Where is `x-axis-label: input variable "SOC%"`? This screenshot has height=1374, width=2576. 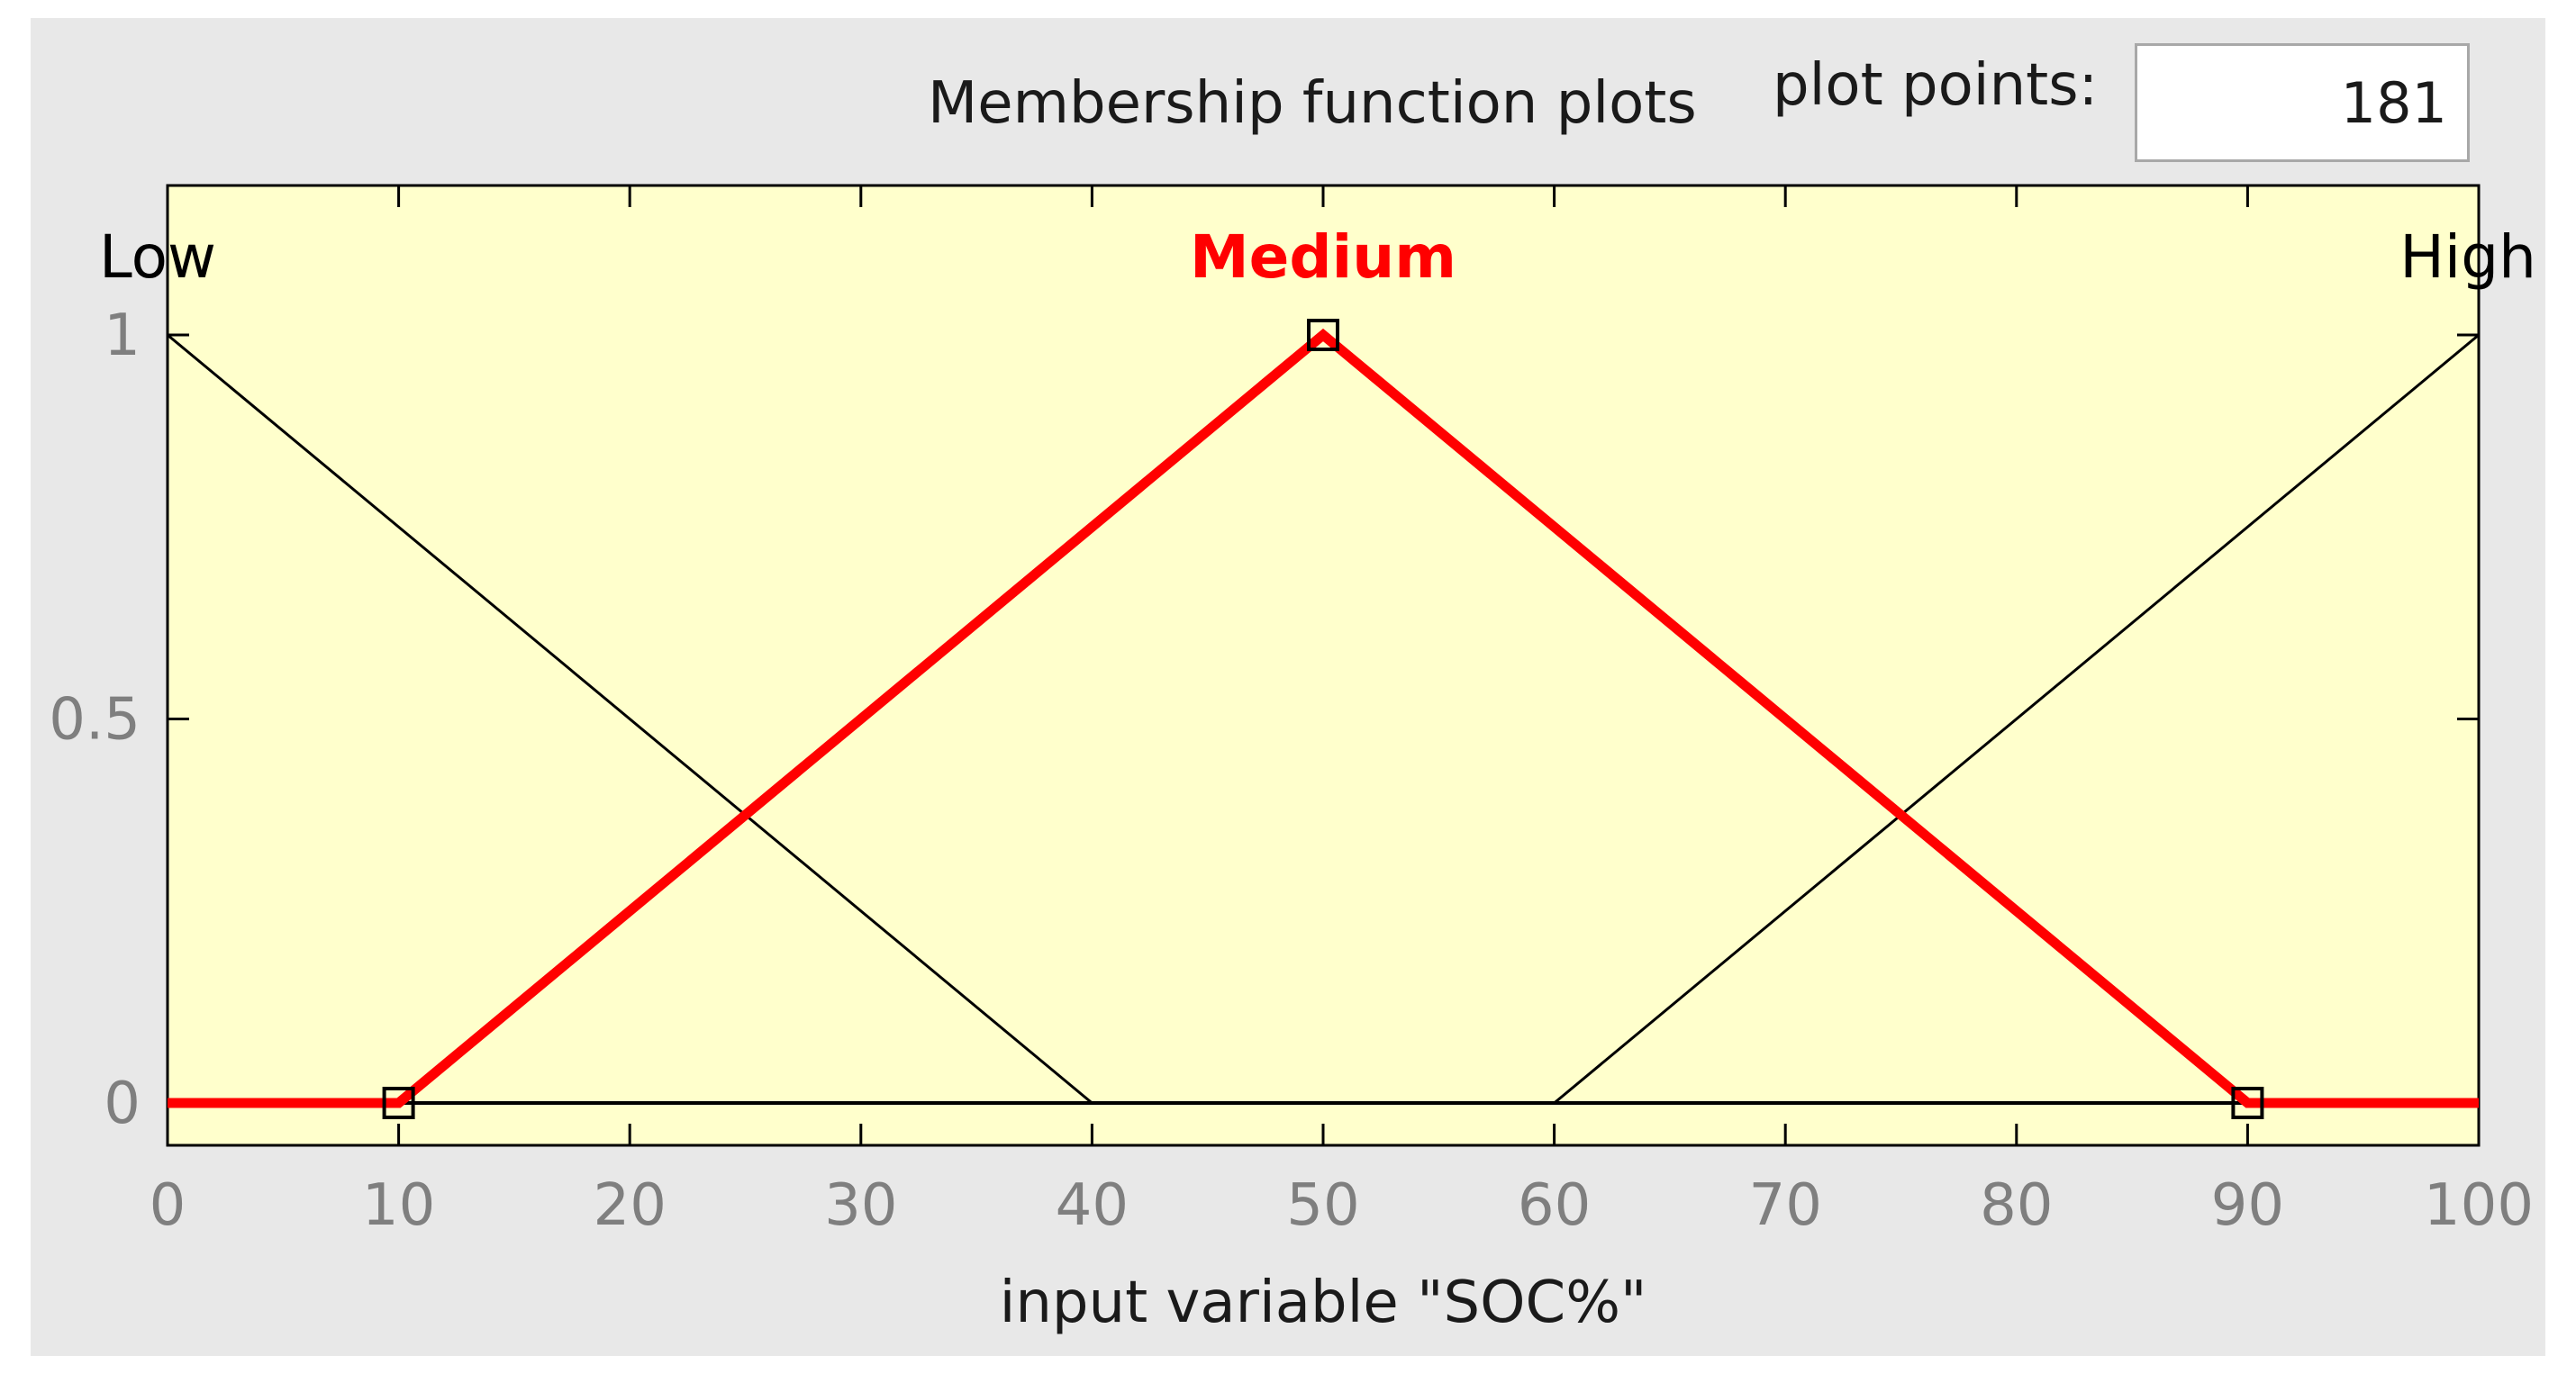 x-axis-label: input variable "SOC%" is located at coordinates (1323, 1303).